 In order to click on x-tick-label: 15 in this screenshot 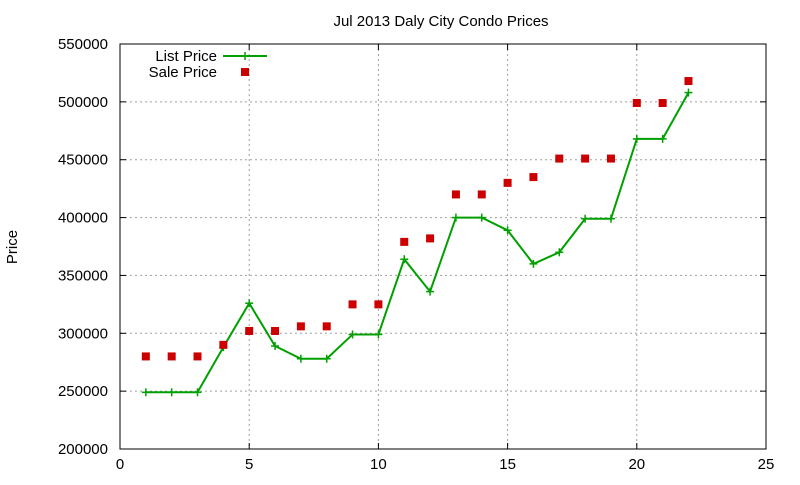, I will do `click(507, 464)`.